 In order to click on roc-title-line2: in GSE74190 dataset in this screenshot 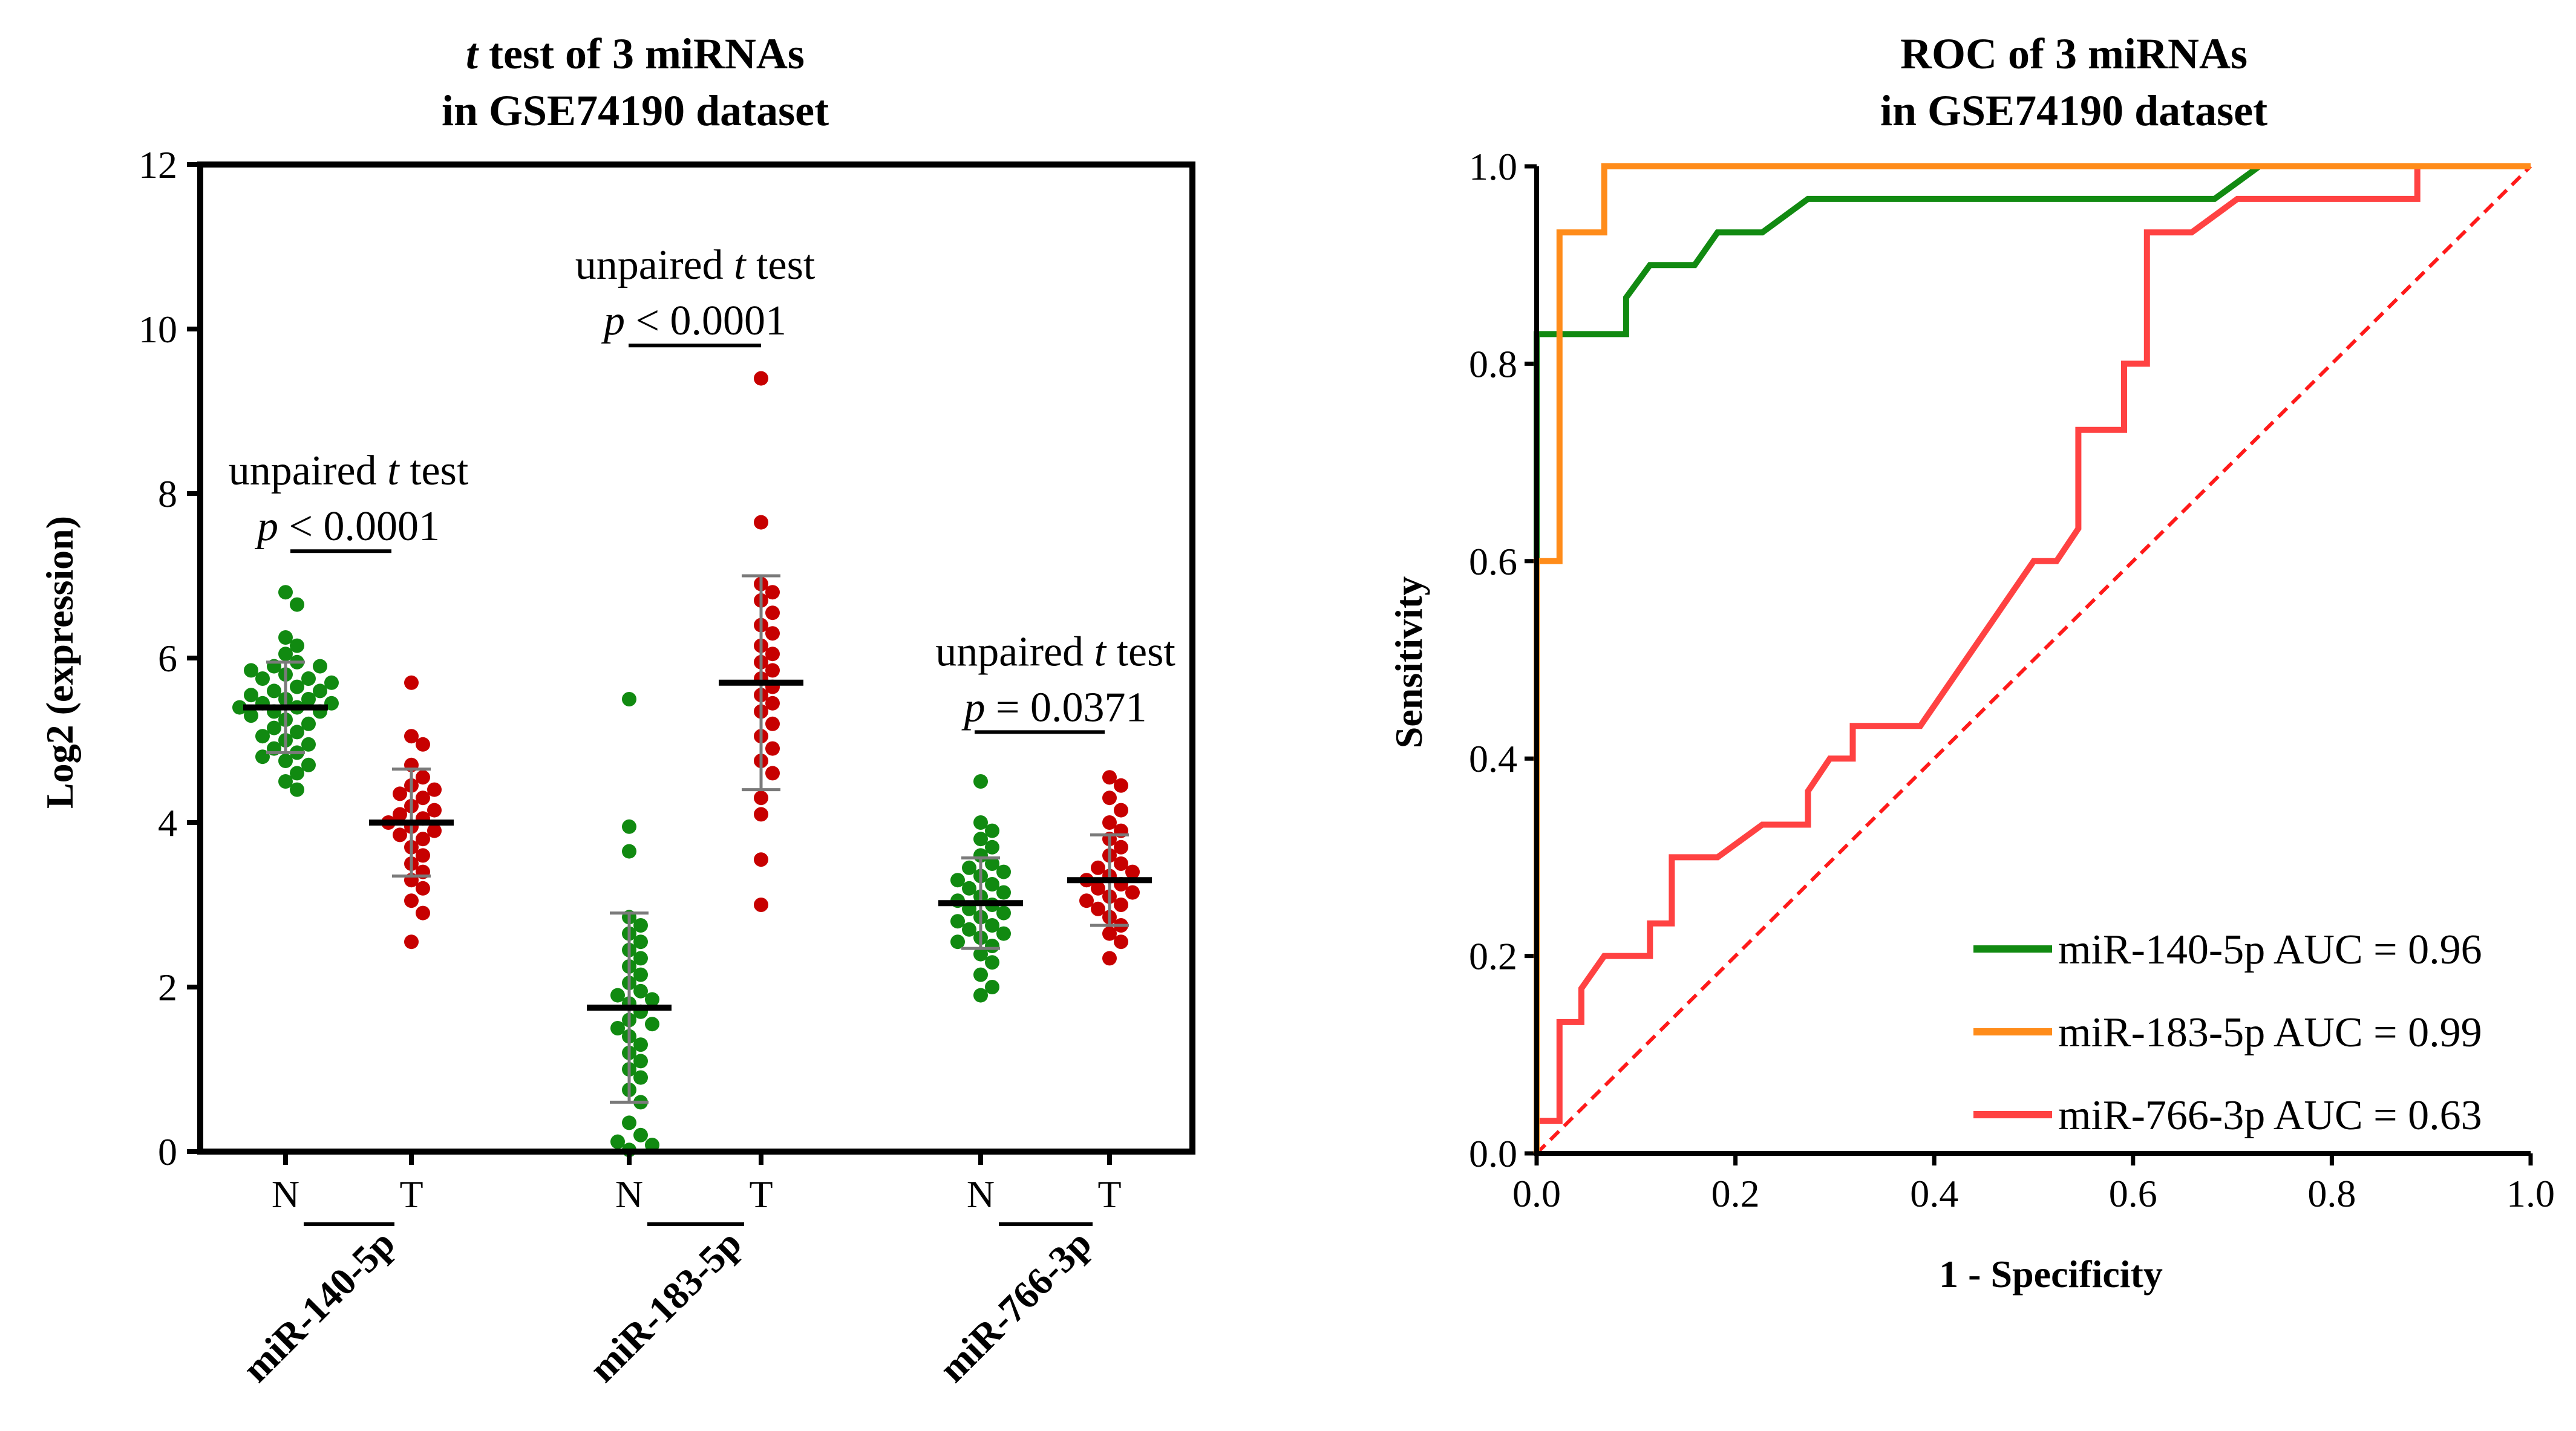, I will do `click(2073, 110)`.